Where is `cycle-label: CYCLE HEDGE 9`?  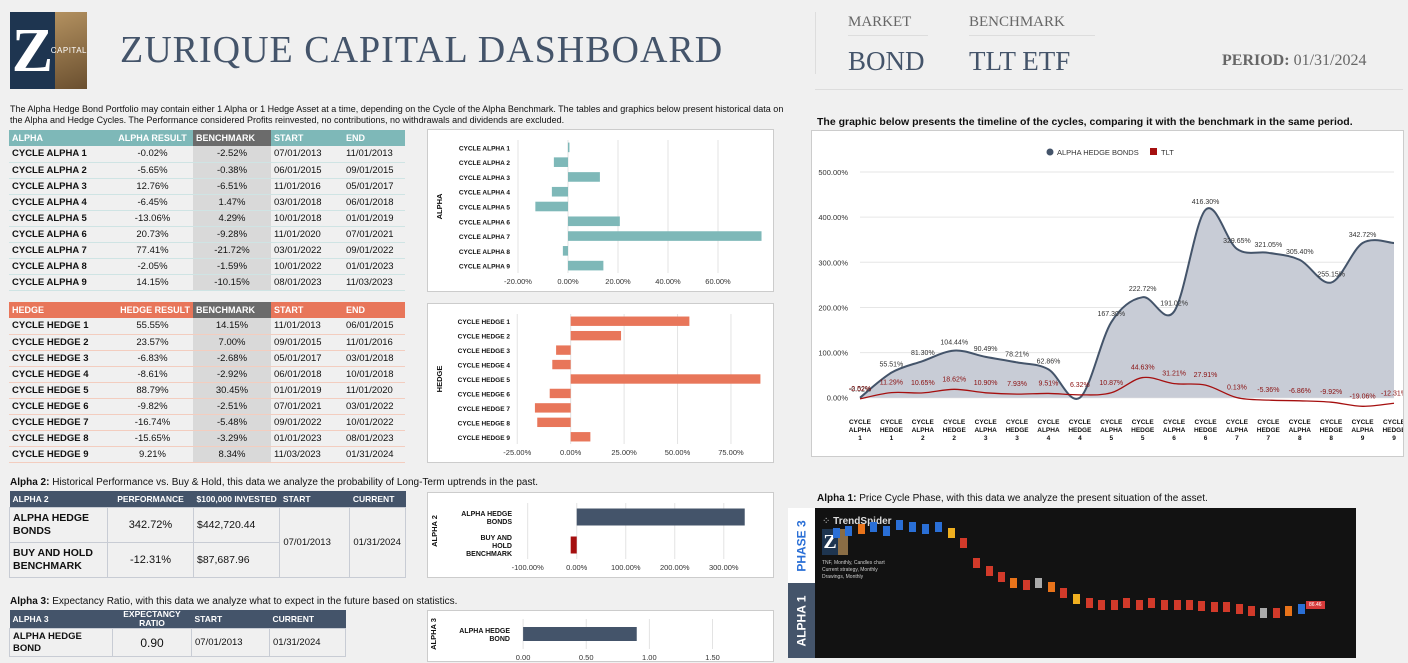 cycle-label: CYCLE HEDGE 9 is located at coordinates (50, 454).